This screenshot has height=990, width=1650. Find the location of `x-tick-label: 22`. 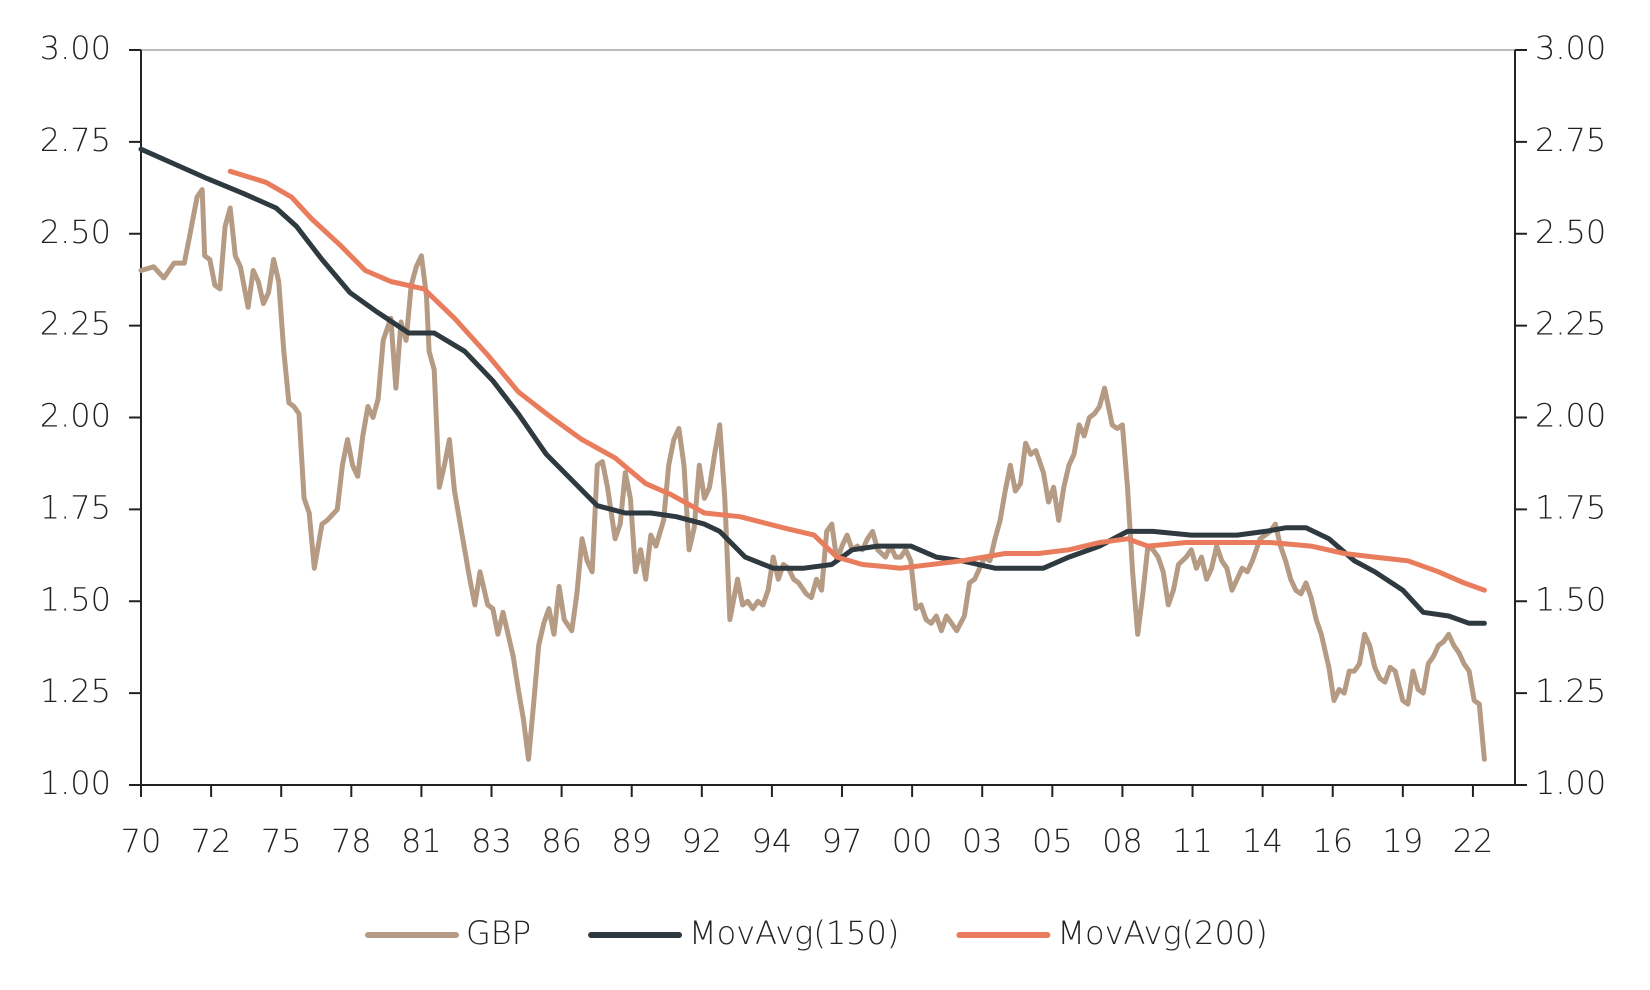

x-tick-label: 22 is located at coordinates (1473, 841).